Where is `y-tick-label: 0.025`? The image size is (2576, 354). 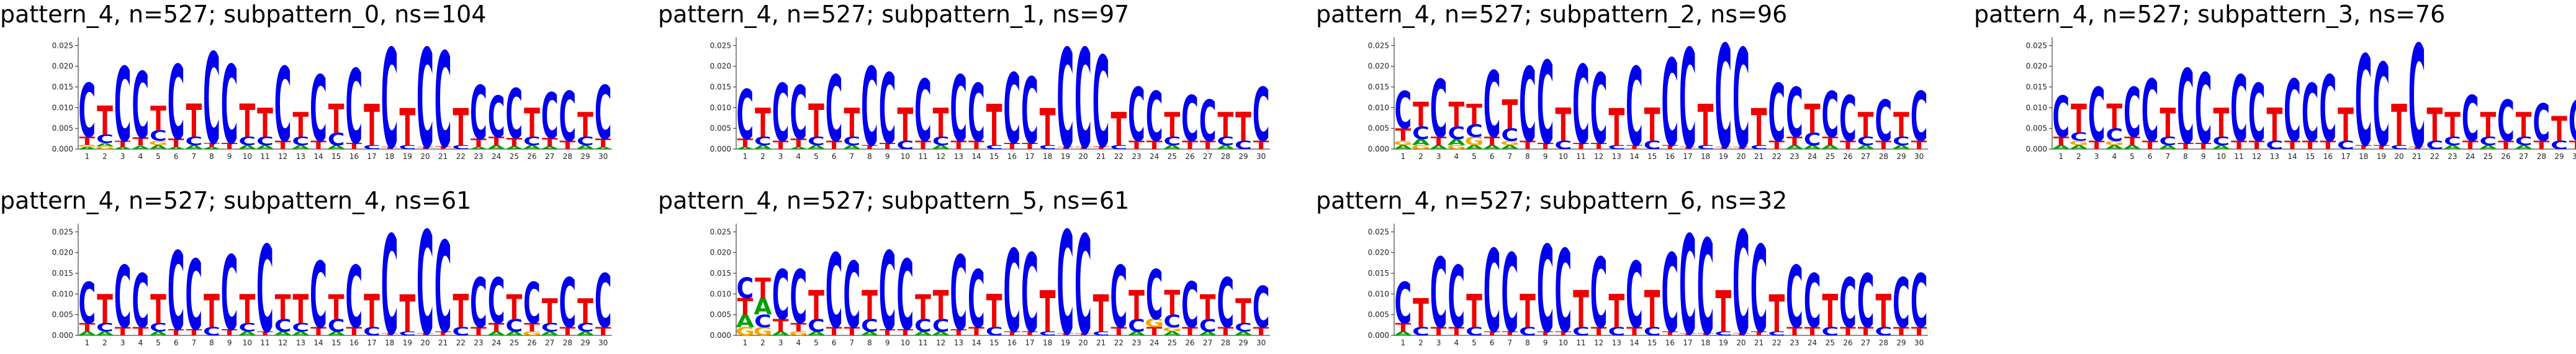
y-tick-label: 0.025 is located at coordinates (1378, 231).